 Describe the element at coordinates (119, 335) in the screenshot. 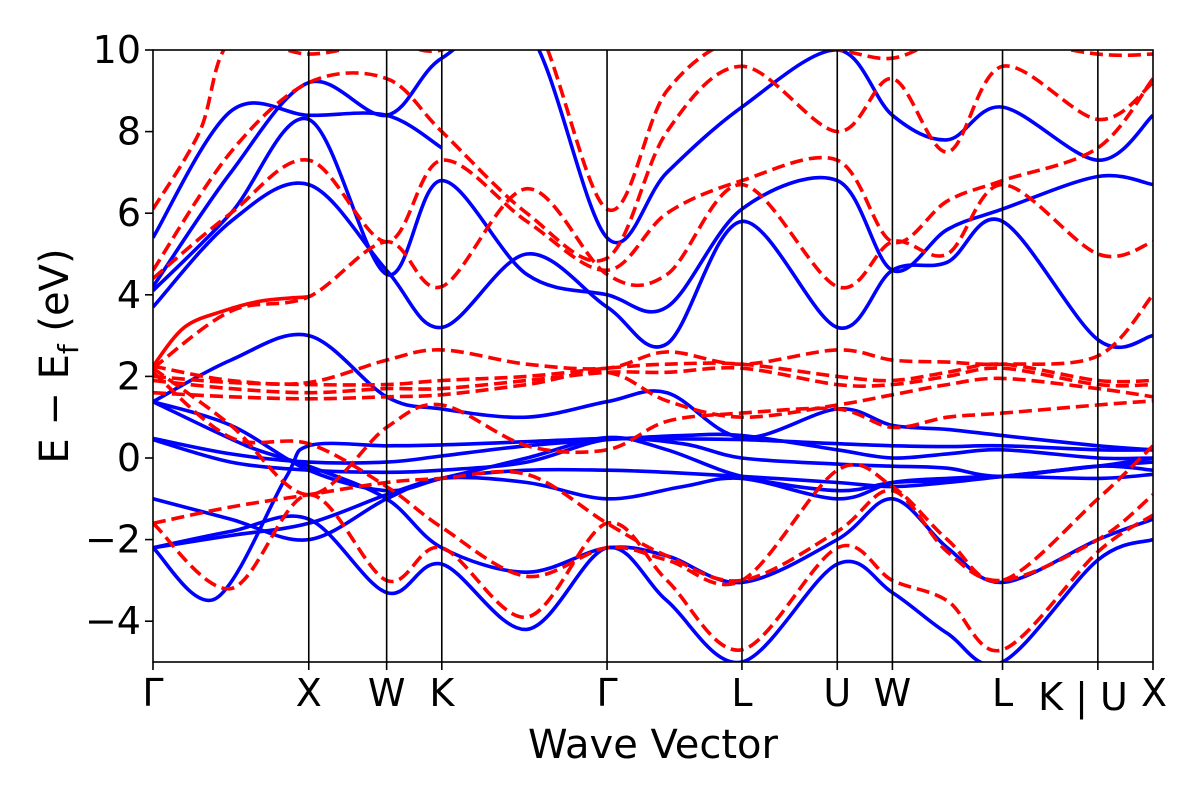

I see `y-axis-ticks: −4 −2 0 2 4 6 8 10` at that location.